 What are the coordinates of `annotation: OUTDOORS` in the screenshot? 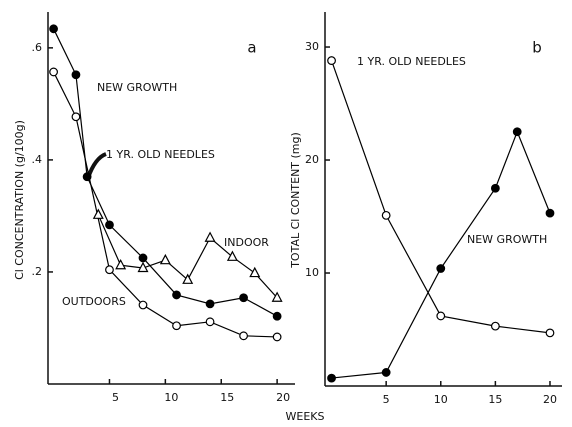 It's located at (94, 301).